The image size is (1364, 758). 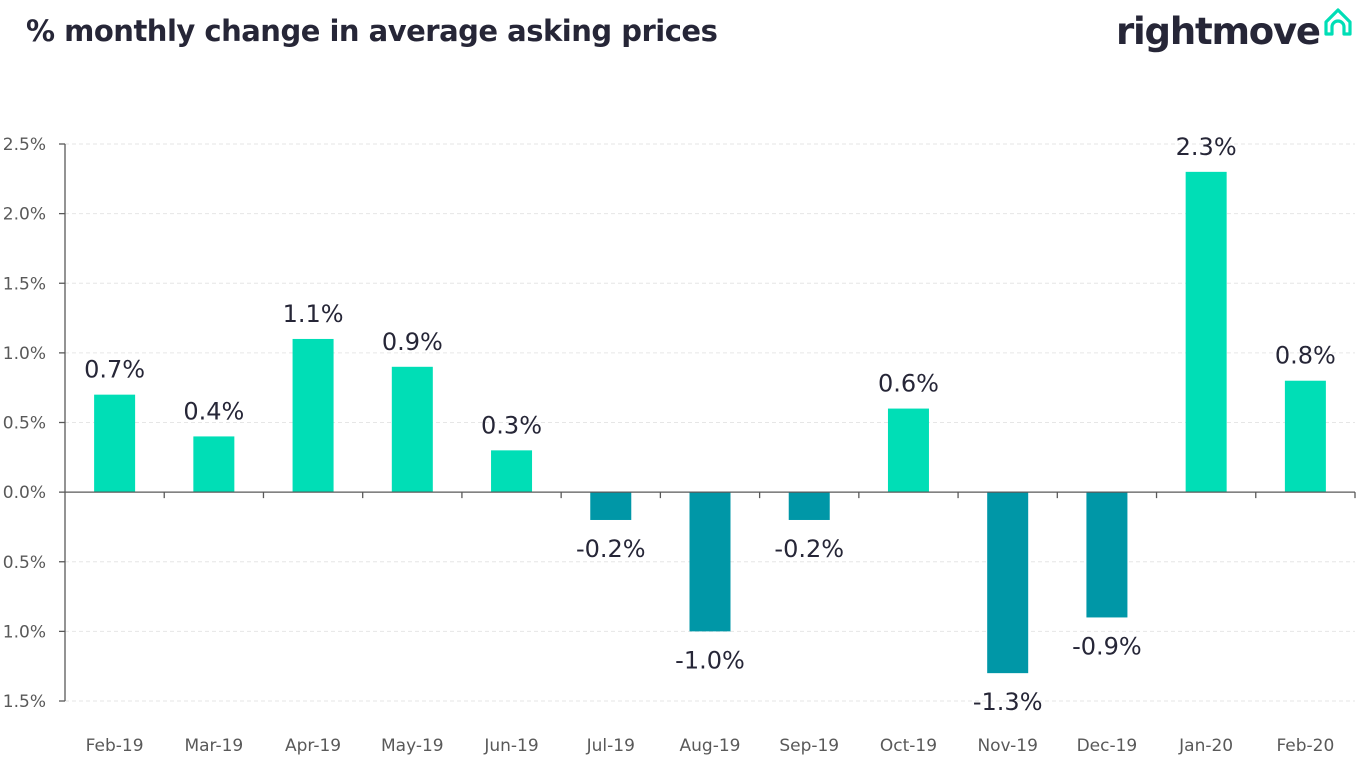 What do you see at coordinates (510, 746) in the screenshot?
I see `x-tick-label: Jun-19` at bounding box center [510, 746].